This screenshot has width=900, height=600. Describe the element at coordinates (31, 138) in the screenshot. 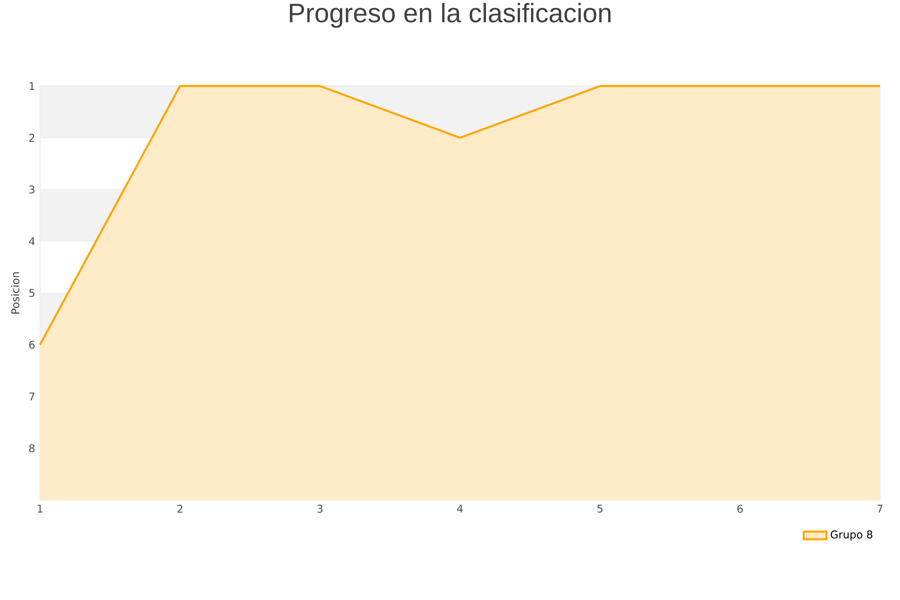

I see `y-tick-label: 2` at that location.